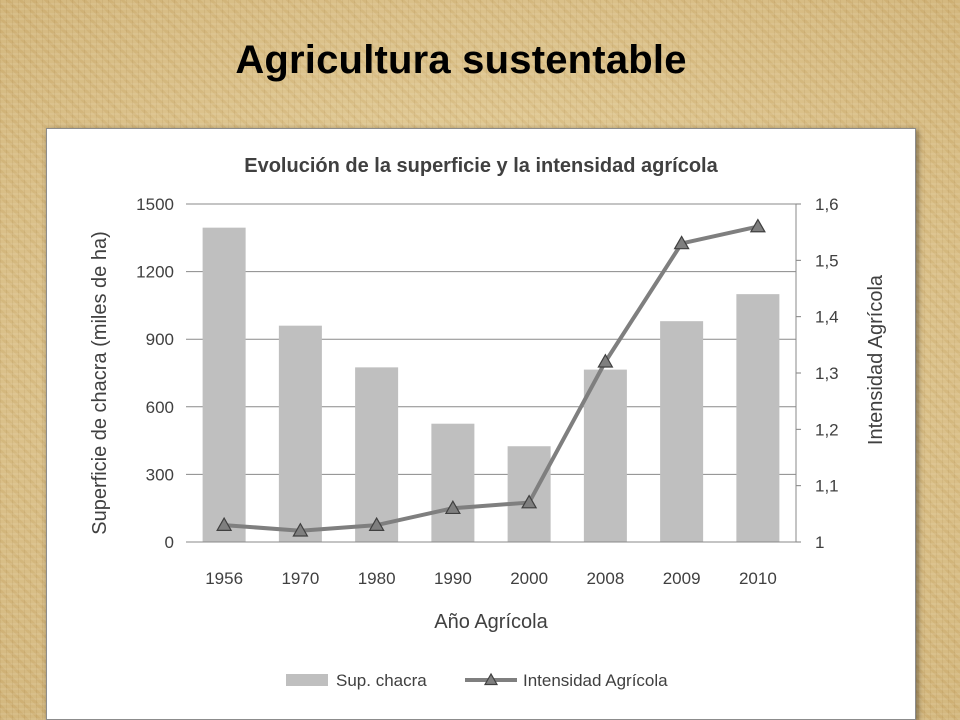 This screenshot has height=720, width=960. What do you see at coordinates (595, 680) in the screenshot?
I see `legend-label-line: Intensidad Agrícola` at bounding box center [595, 680].